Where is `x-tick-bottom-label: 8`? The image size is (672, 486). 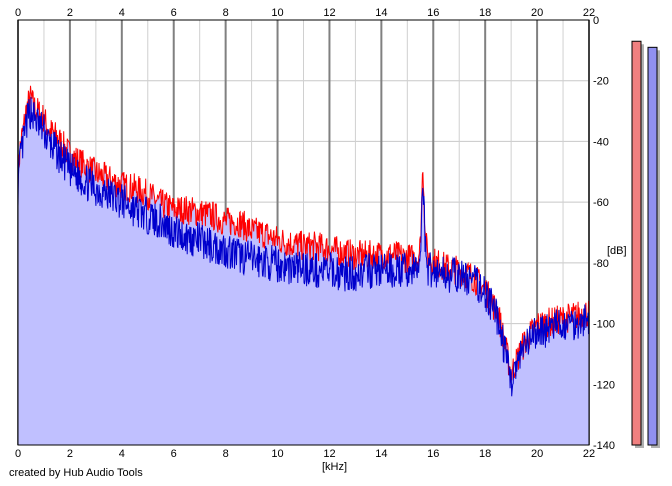 x-tick-bottom-label: 8 is located at coordinates (226, 454).